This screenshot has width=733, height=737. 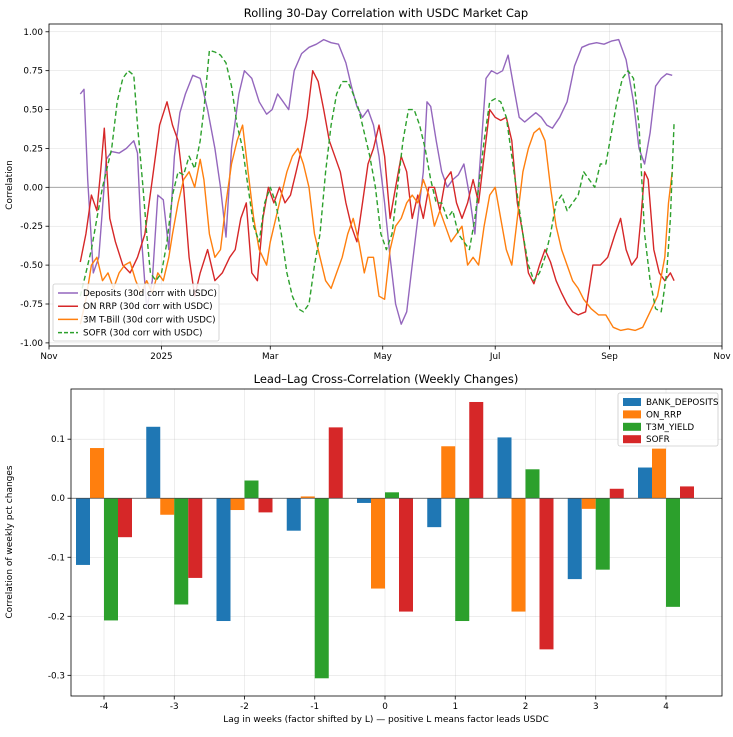 I want to click on chart1-y-tick-label: -0.50, so click(x=31, y=266).